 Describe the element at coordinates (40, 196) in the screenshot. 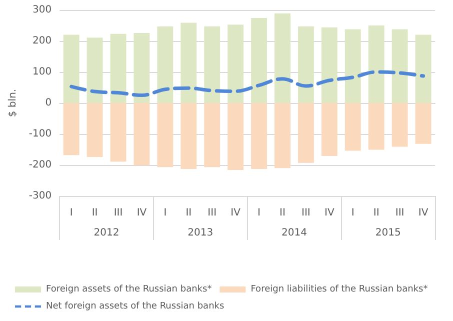

I see `y-tick-label: -300` at that location.